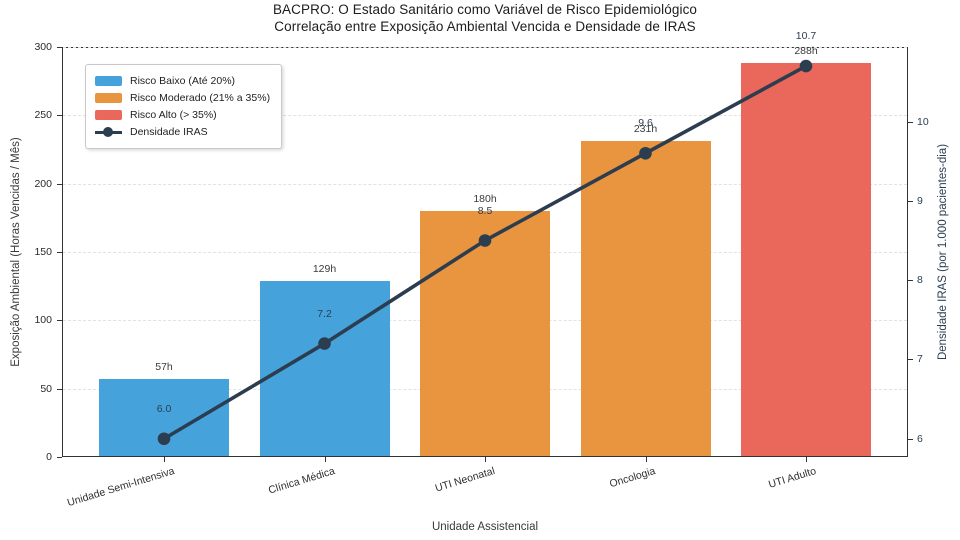 The width and height of the screenshot is (960, 540). I want to click on bar-value-label: 57h, so click(164, 367).